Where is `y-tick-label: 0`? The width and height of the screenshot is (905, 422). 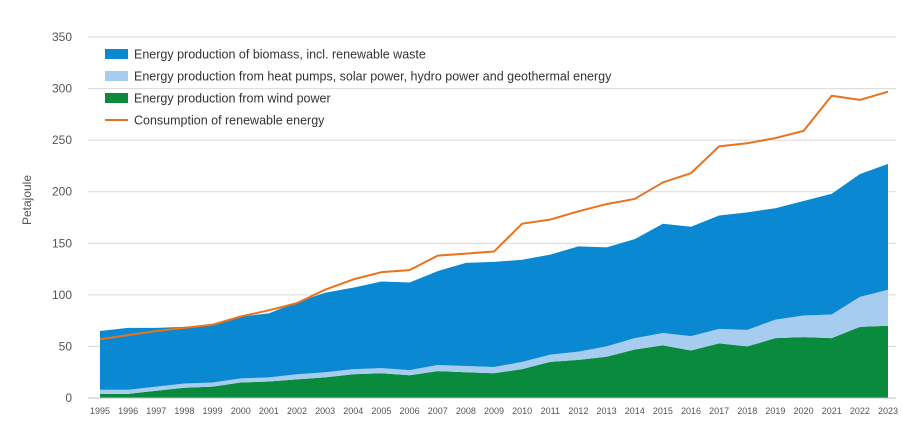
y-tick-label: 0 is located at coordinates (68, 398).